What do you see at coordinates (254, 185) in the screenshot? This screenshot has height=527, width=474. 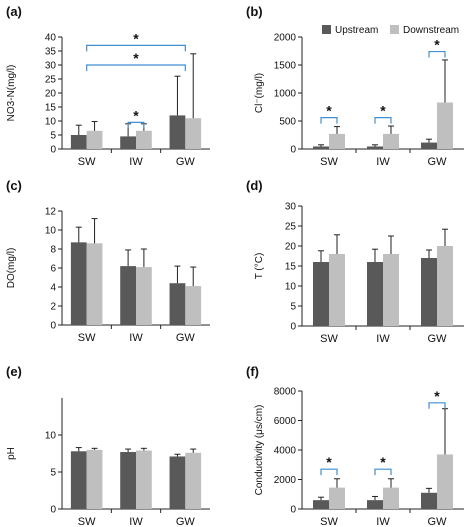 I see `panel-label: (d)` at bounding box center [254, 185].